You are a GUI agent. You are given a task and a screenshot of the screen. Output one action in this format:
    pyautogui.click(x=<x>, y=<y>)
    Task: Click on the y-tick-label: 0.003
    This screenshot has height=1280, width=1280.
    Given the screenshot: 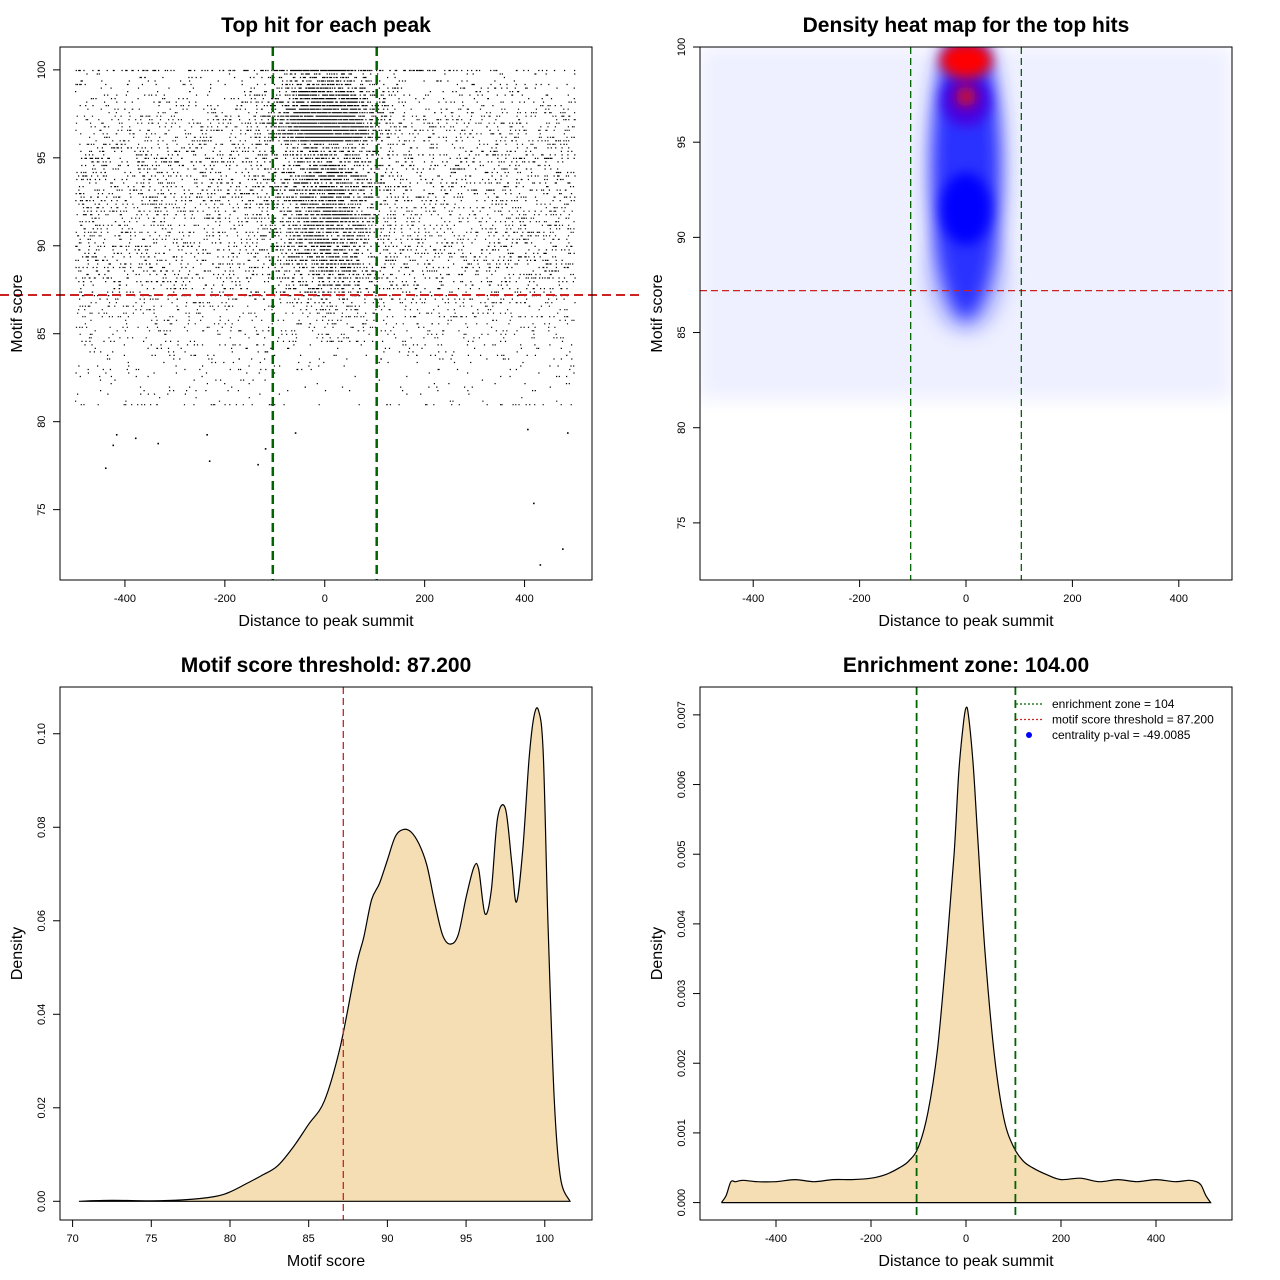 What is the action you would take?
    pyautogui.click(x=682, y=994)
    